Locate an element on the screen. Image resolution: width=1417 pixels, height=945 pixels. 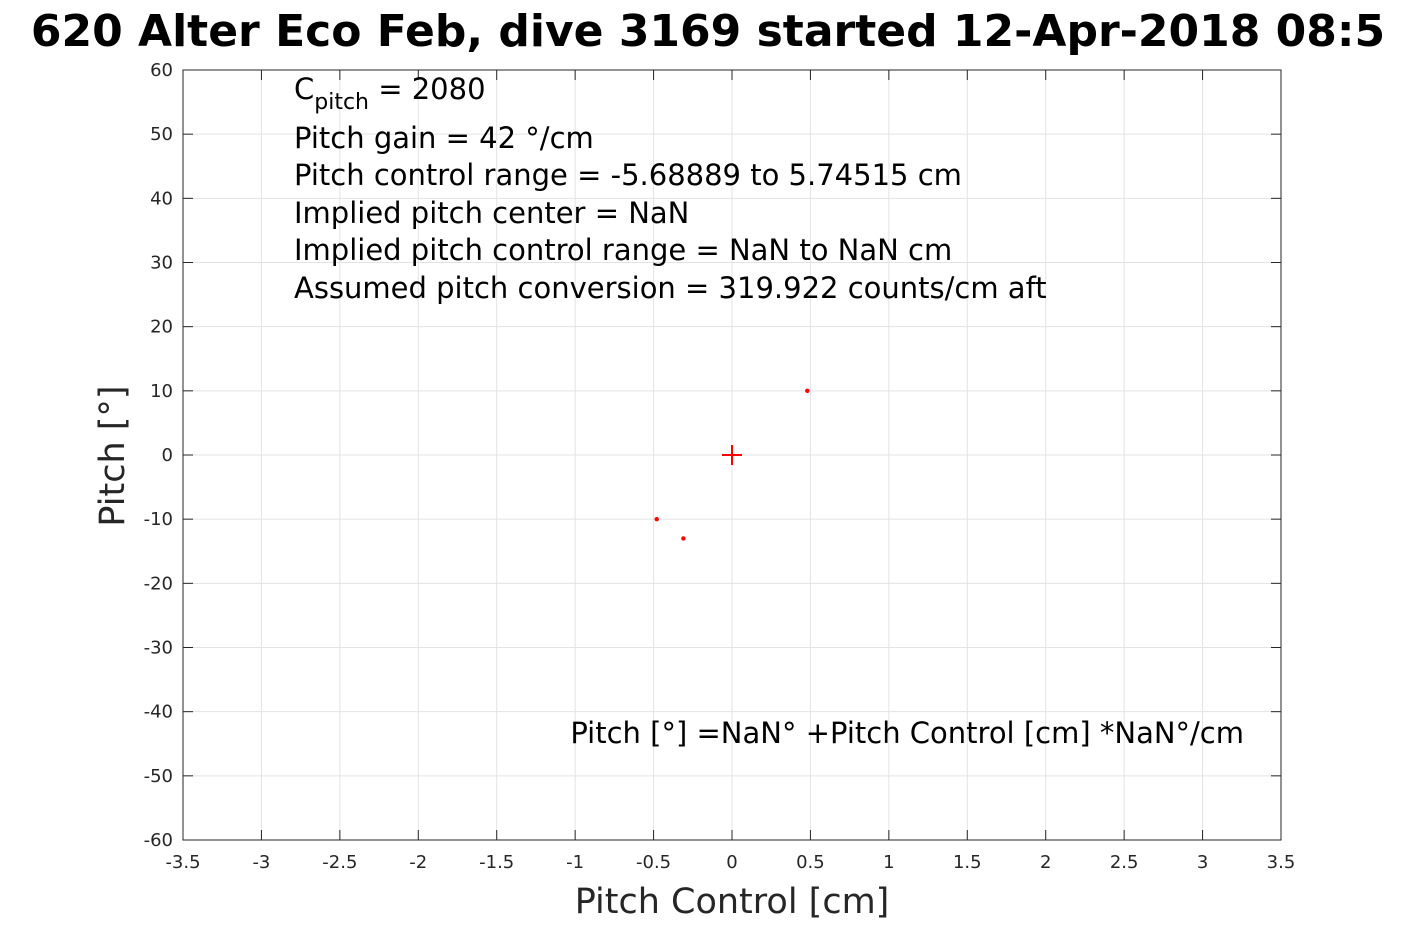
x-tick-label: 1 is located at coordinates (888, 862).